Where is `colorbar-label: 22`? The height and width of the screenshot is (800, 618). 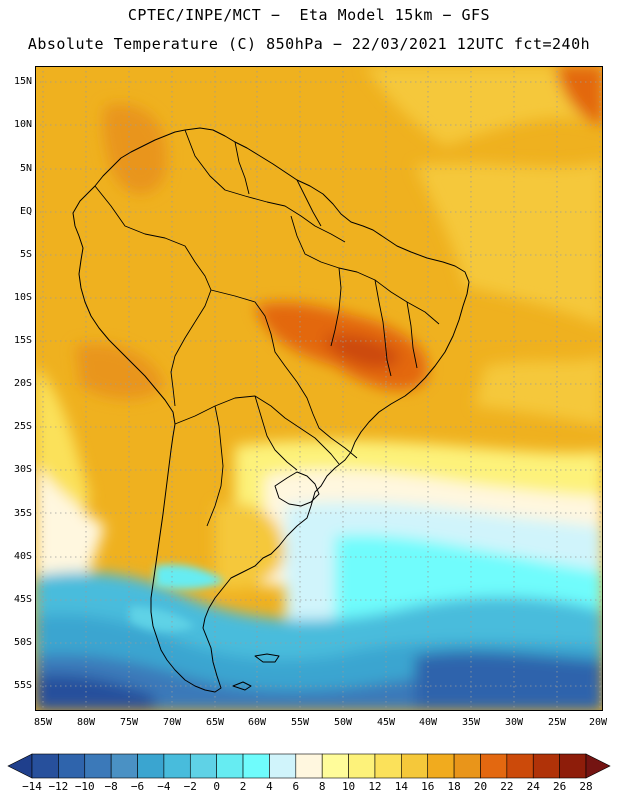 colorbar-label: 22 is located at coordinates (507, 786).